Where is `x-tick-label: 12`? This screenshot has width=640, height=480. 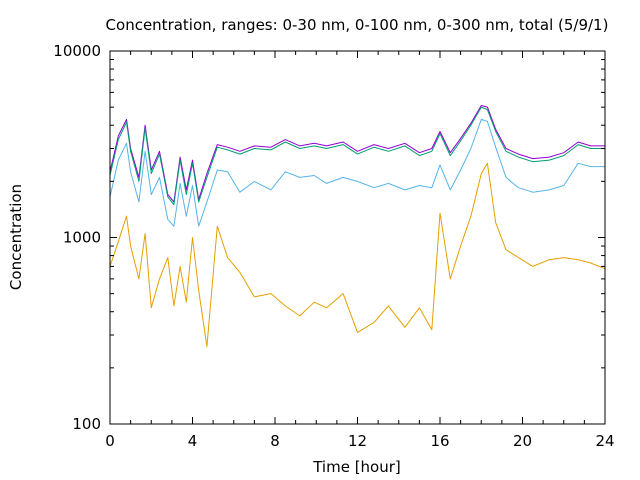
x-tick-label: 12 is located at coordinates (357, 441).